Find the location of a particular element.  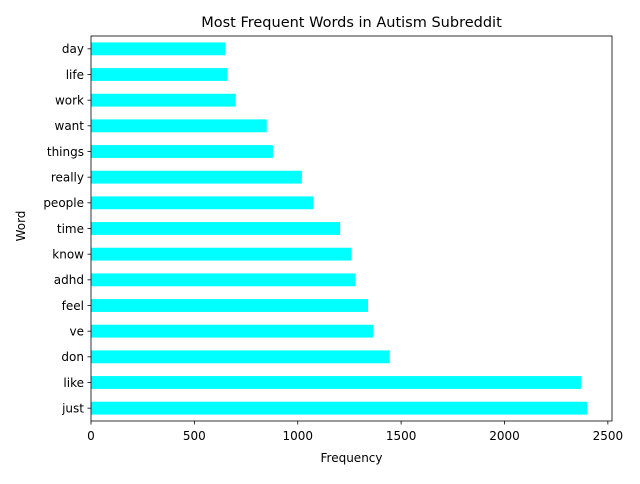

bar-day is located at coordinates (158, 49).